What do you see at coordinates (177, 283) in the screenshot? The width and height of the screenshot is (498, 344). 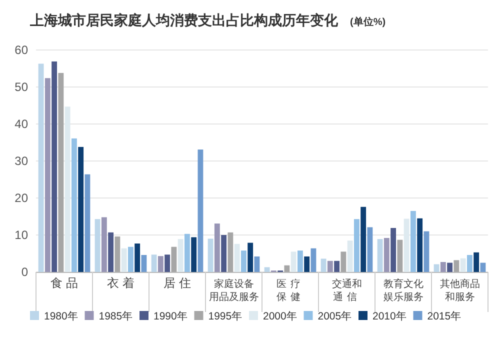 I see `x-tick-label: 居 住` at bounding box center [177, 283].